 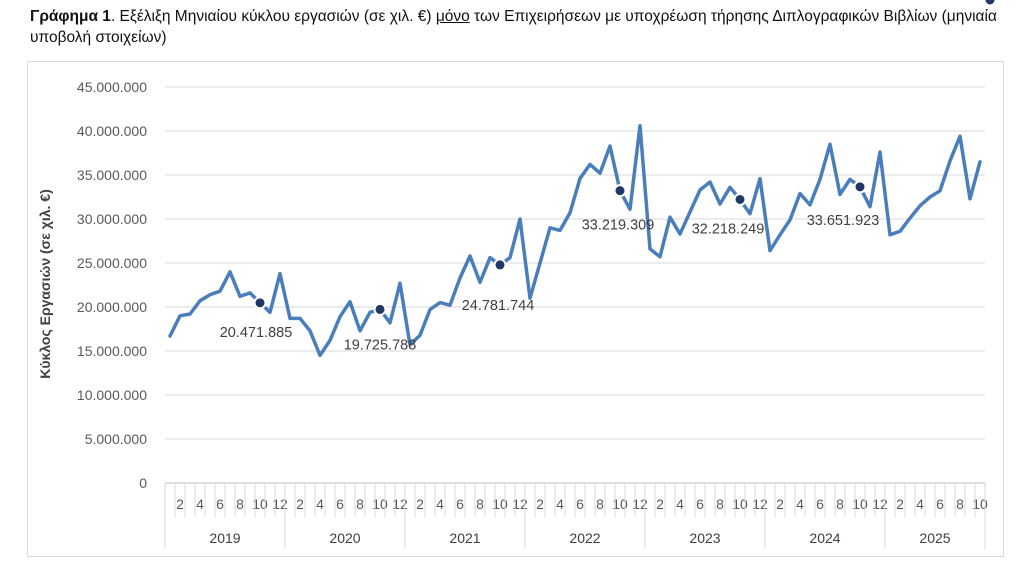 I want to click on data-label: 19.725.788, so click(x=380, y=345).